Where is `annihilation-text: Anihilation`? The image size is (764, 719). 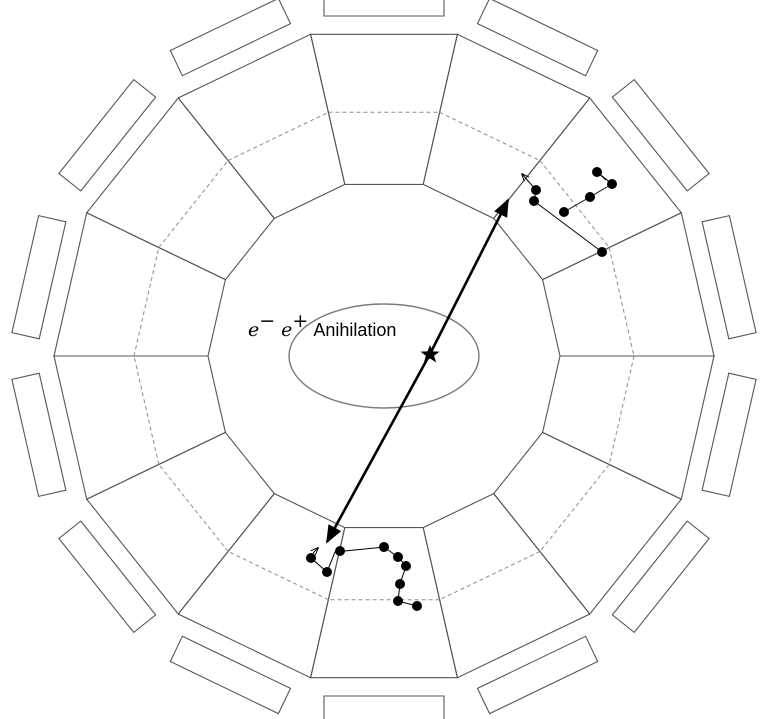 annihilation-text: Anihilation is located at coordinates (354, 330).